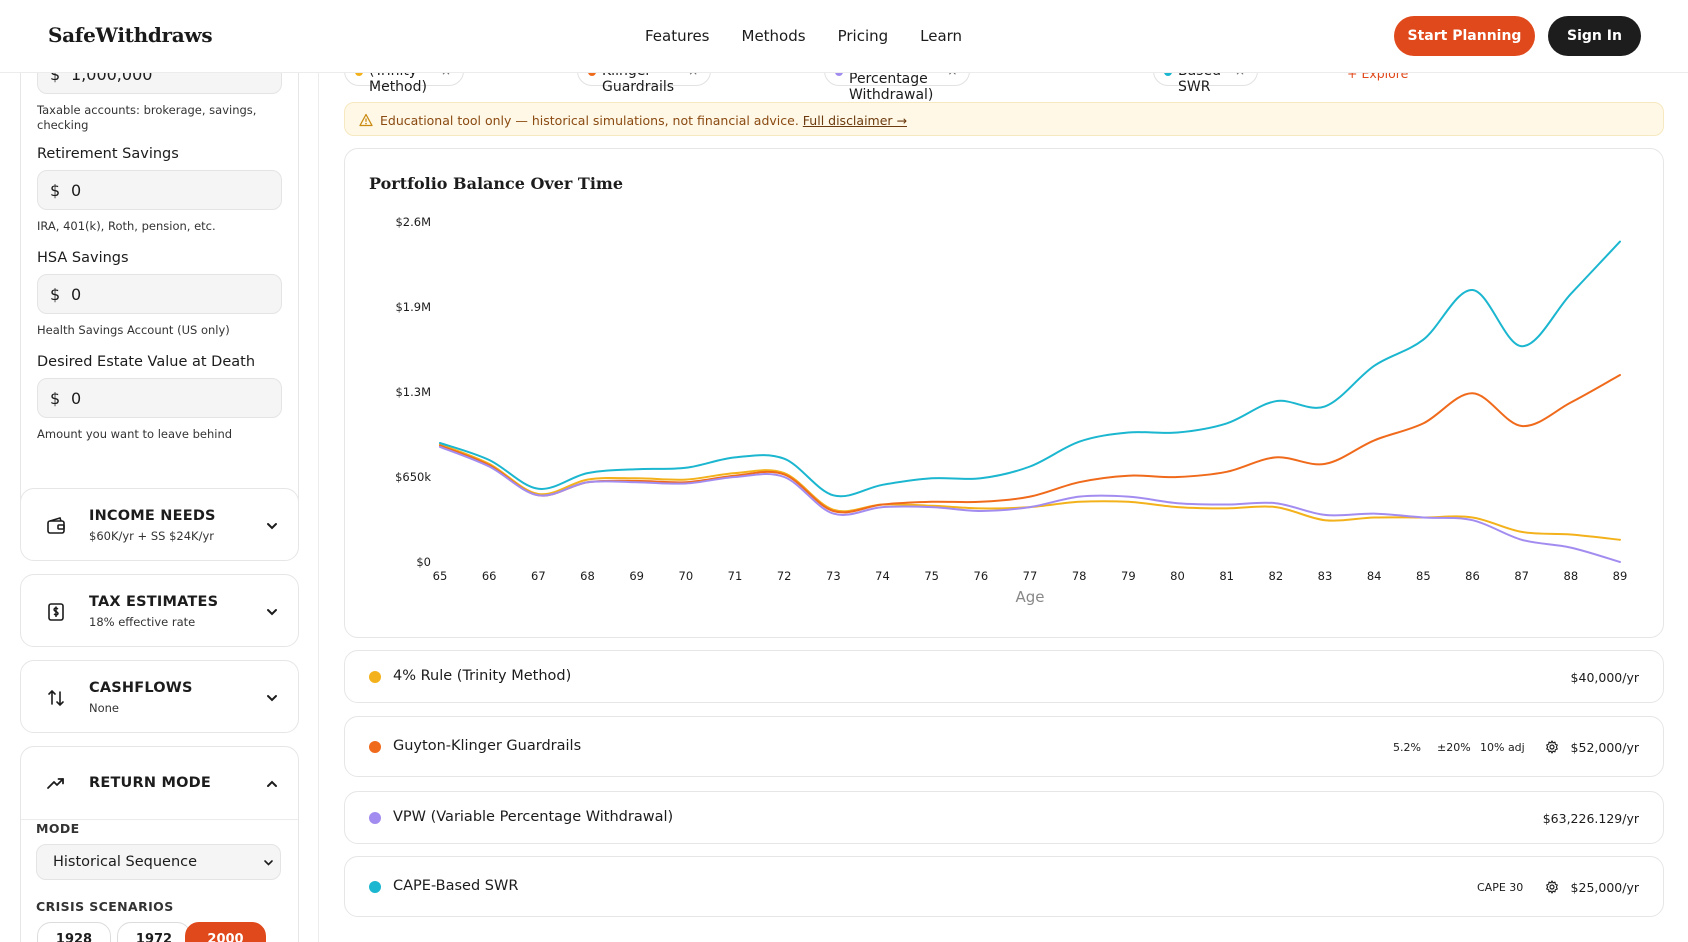 This screenshot has height=942, width=1688. What do you see at coordinates (1004, 676) in the screenshot?
I see `method-row-4-percent-rule: 4% Rule (Trinity Method) $40,000/yr` at bounding box center [1004, 676].